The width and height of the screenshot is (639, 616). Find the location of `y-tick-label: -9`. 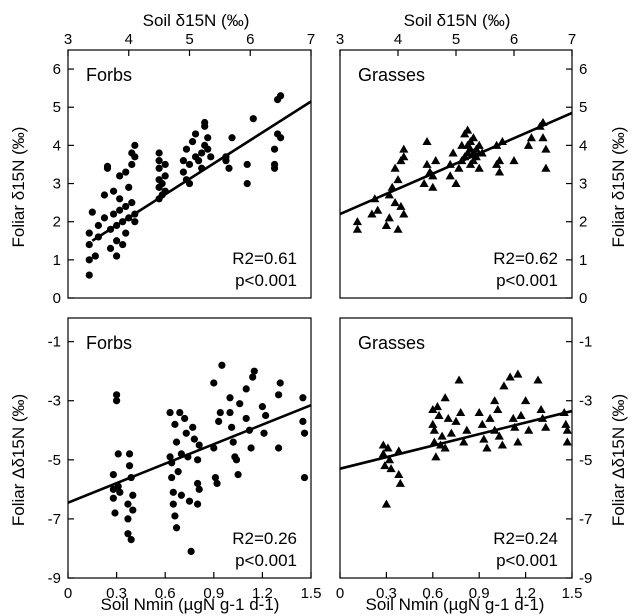

y-tick-label: -9 is located at coordinates (54, 578).